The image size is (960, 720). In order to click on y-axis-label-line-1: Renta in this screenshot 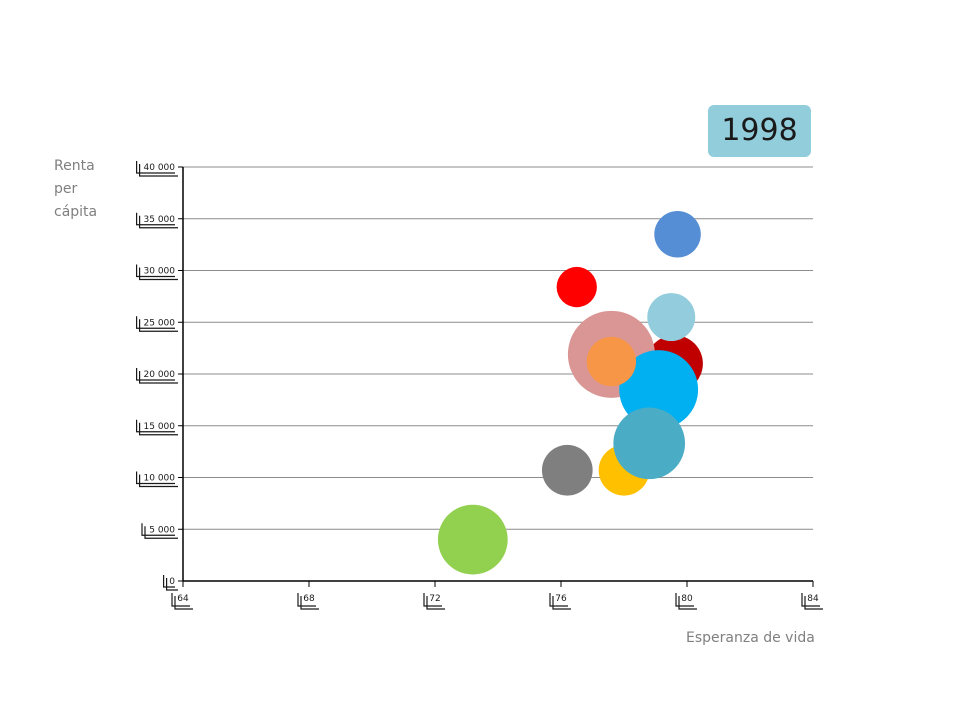, I will do `click(74, 166)`.